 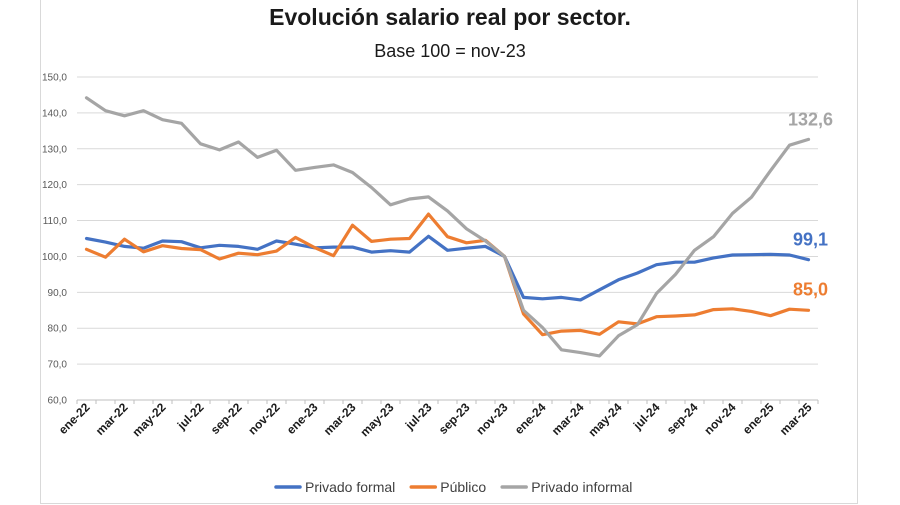 I want to click on x-tick-label: nov-23, so click(x=491, y=418).